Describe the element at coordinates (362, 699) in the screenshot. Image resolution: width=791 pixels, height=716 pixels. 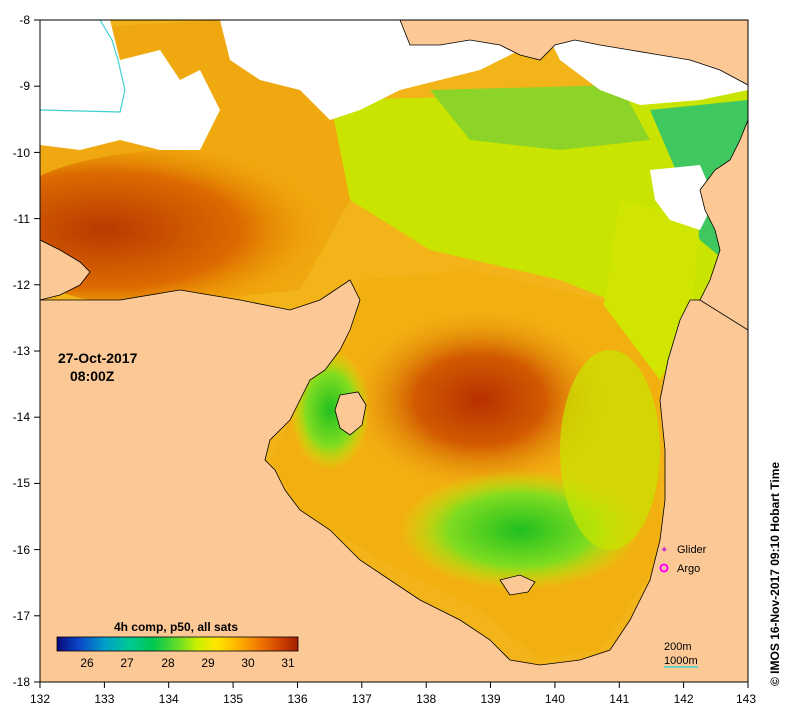
I see `lon-tick-label: 137` at that location.